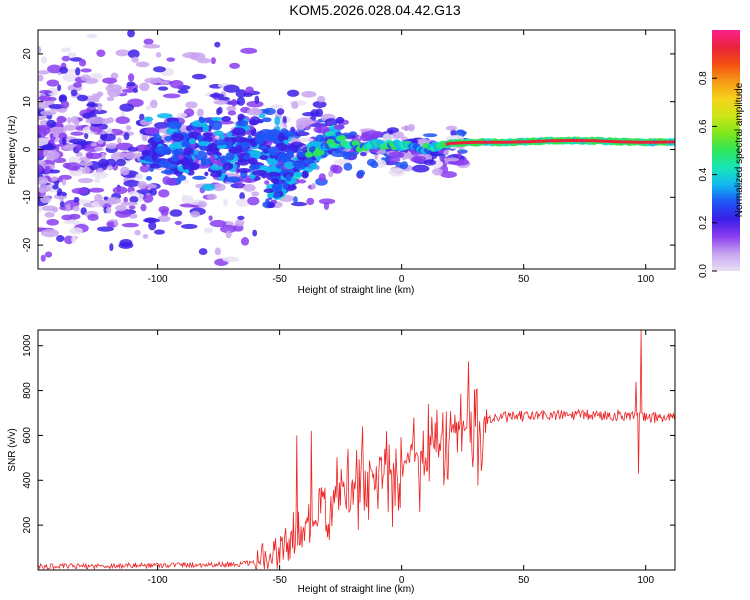 Image resolution: width=750 pixels, height=600 pixels. Describe the element at coordinates (374, 10) in the screenshot. I see `figure-title: KOM5.2026.028.04.42.G13` at that location.